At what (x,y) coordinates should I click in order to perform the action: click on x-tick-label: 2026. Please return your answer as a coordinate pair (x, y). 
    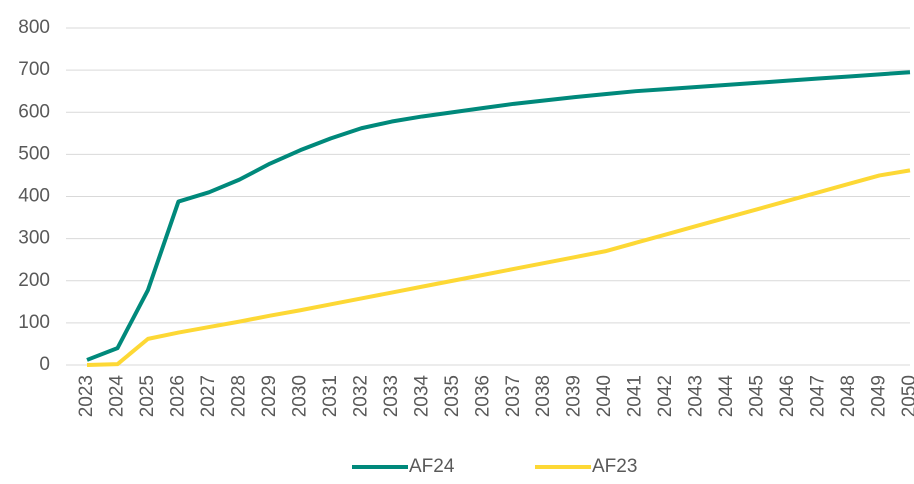
    Looking at the image, I should click on (177, 396).